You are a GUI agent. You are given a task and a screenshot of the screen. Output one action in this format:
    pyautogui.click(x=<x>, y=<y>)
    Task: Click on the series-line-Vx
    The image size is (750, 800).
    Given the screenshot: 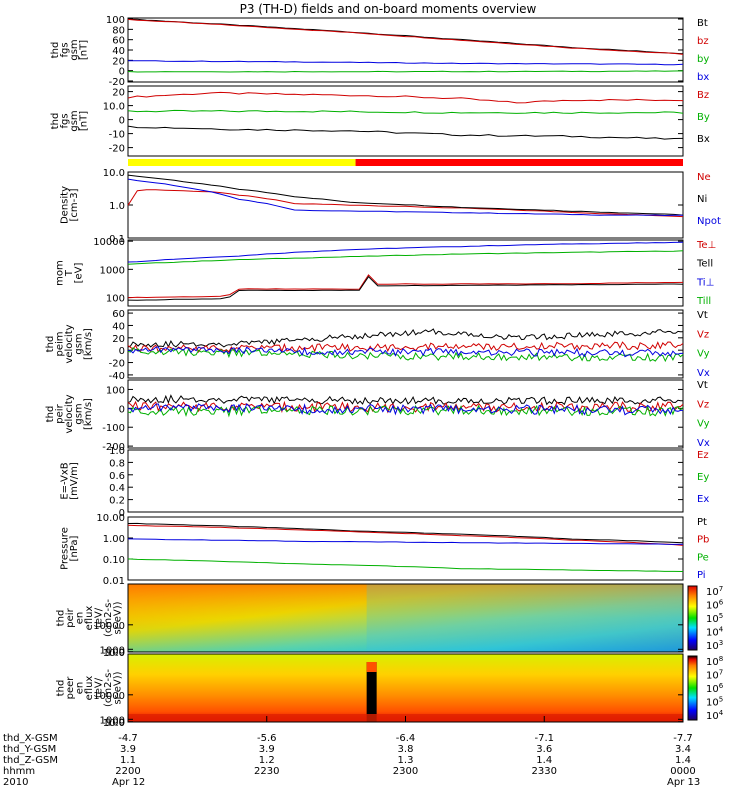 What is the action you would take?
    pyautogui.click(x=405, y=409)
    